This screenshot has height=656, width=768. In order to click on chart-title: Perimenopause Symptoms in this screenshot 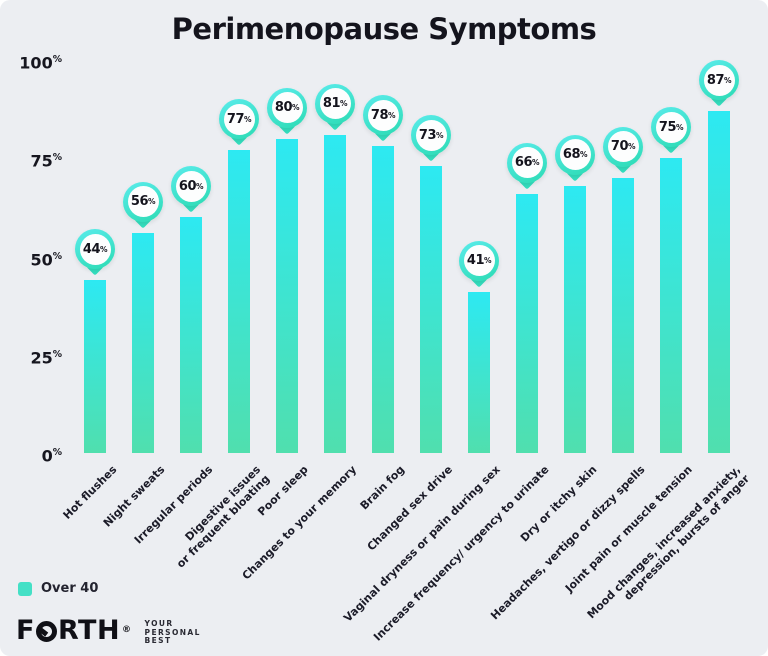, I will do `click(384, 29)`.